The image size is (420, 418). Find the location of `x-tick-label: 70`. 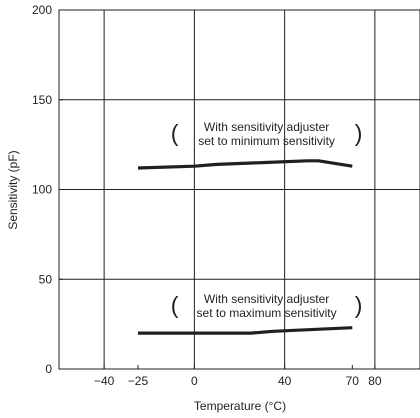

x-tick-label: 70 is located at coordinates (353, 381).